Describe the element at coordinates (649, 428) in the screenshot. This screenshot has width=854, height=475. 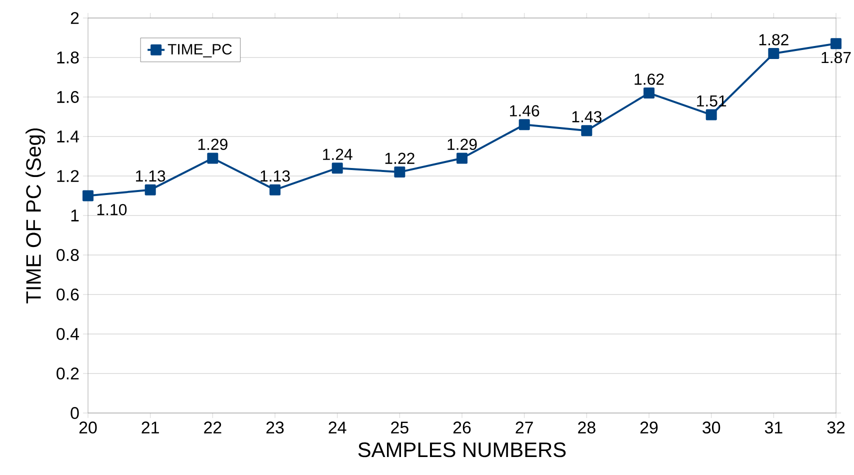
I see `x-tick-label: 29` at that location.